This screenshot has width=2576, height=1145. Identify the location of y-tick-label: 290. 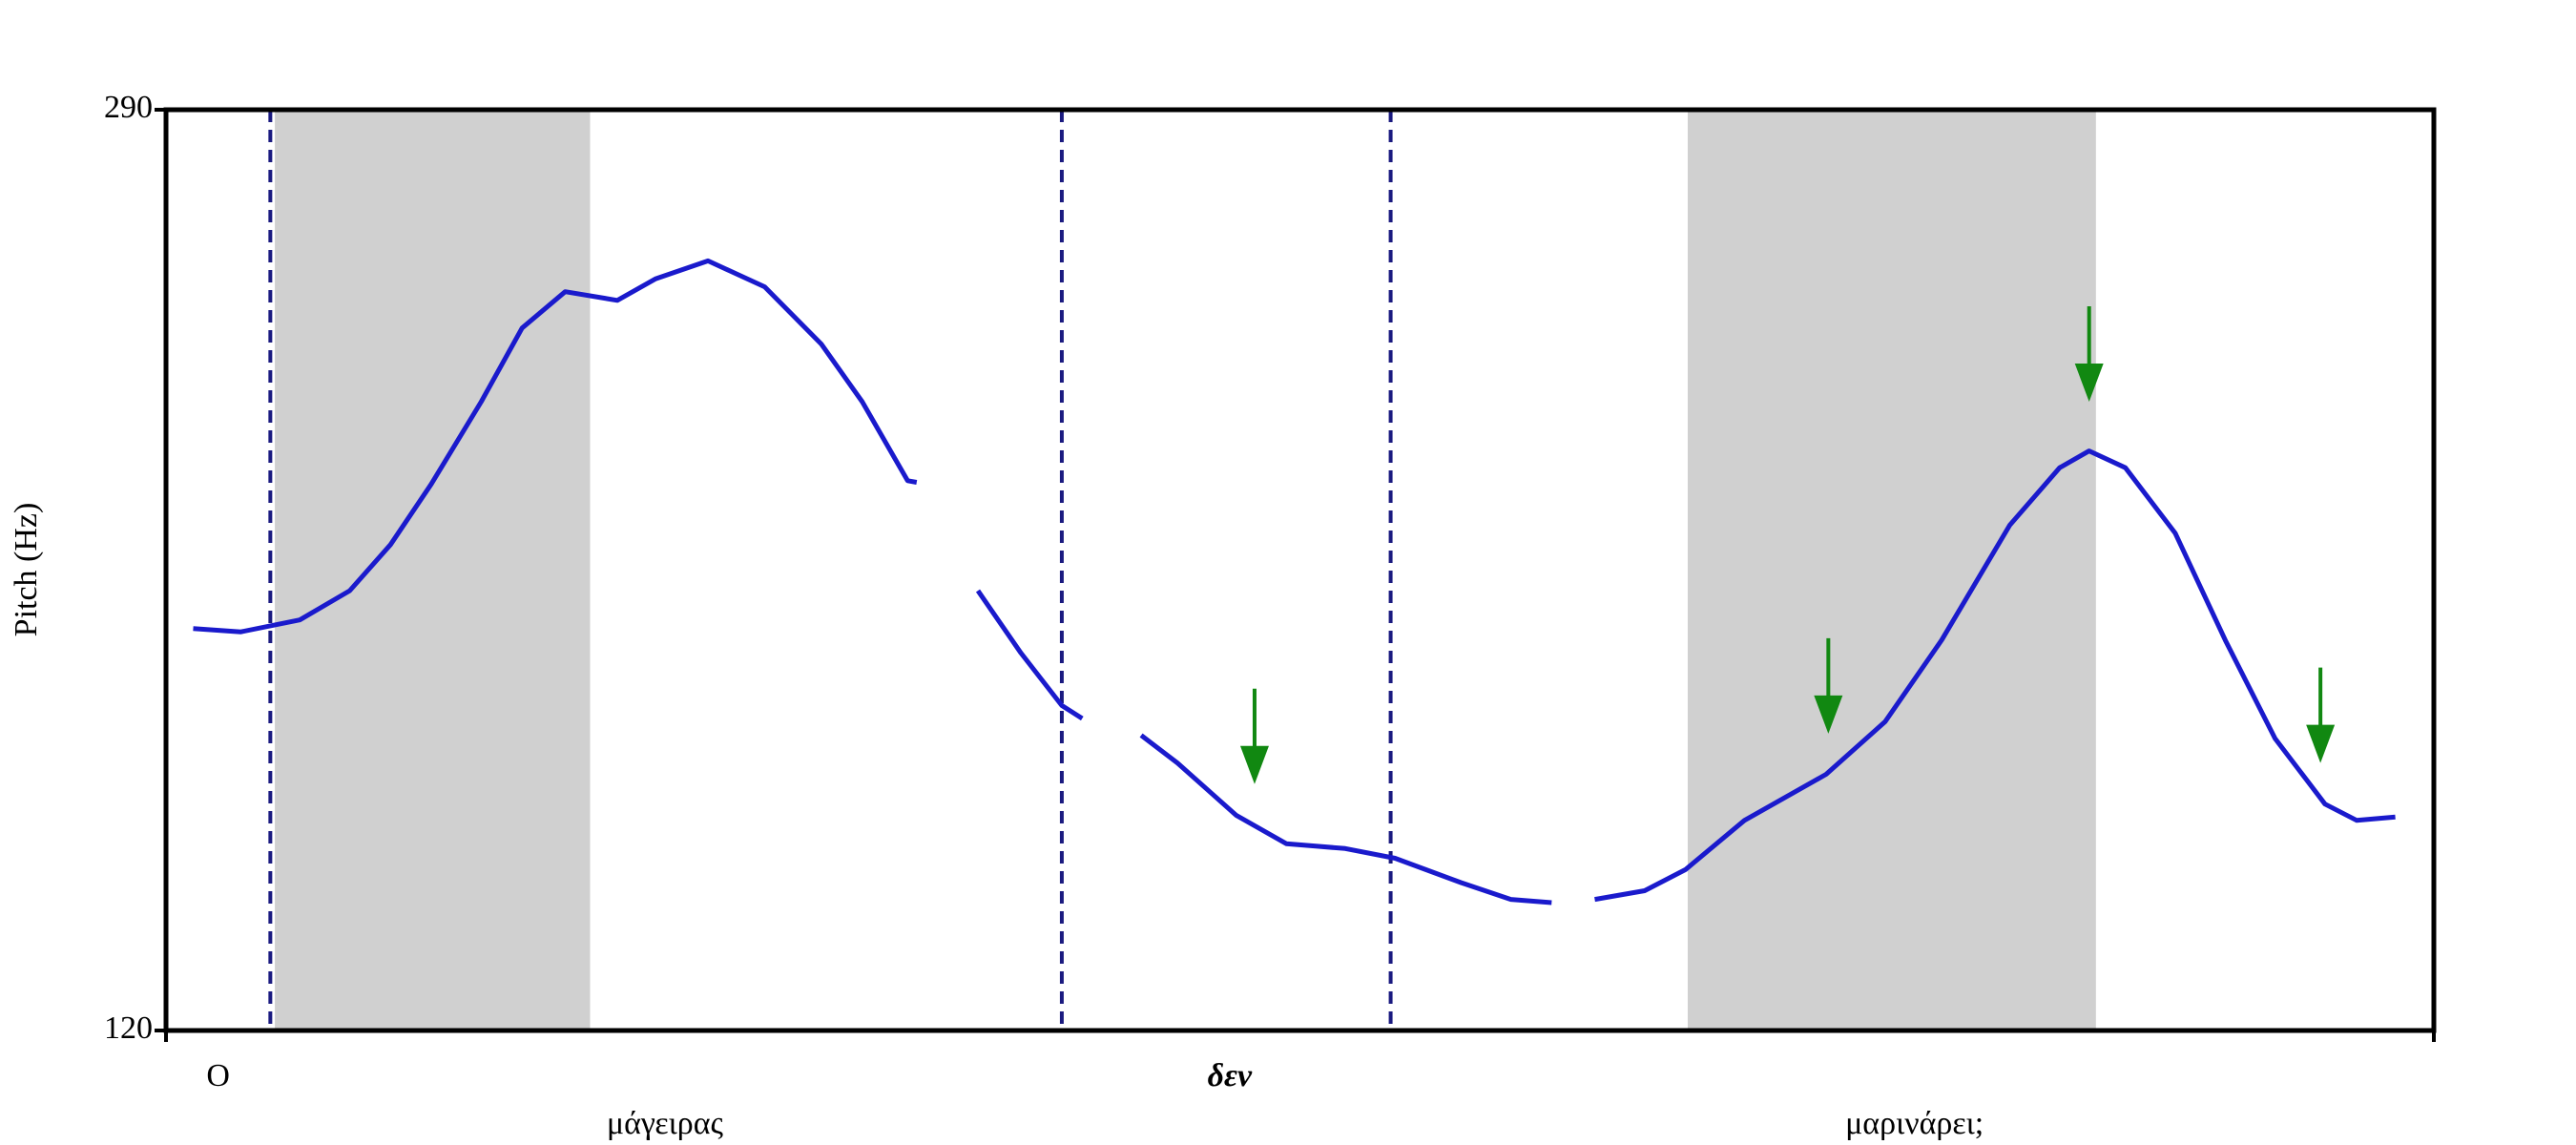
(128, 107).